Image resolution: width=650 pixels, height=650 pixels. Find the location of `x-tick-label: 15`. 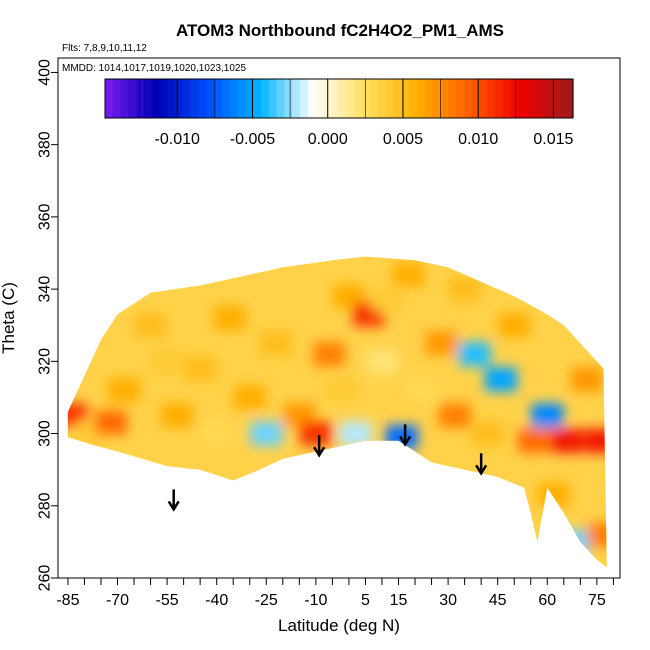

x-tick-label: 15 is located at coordinates (399, 600).